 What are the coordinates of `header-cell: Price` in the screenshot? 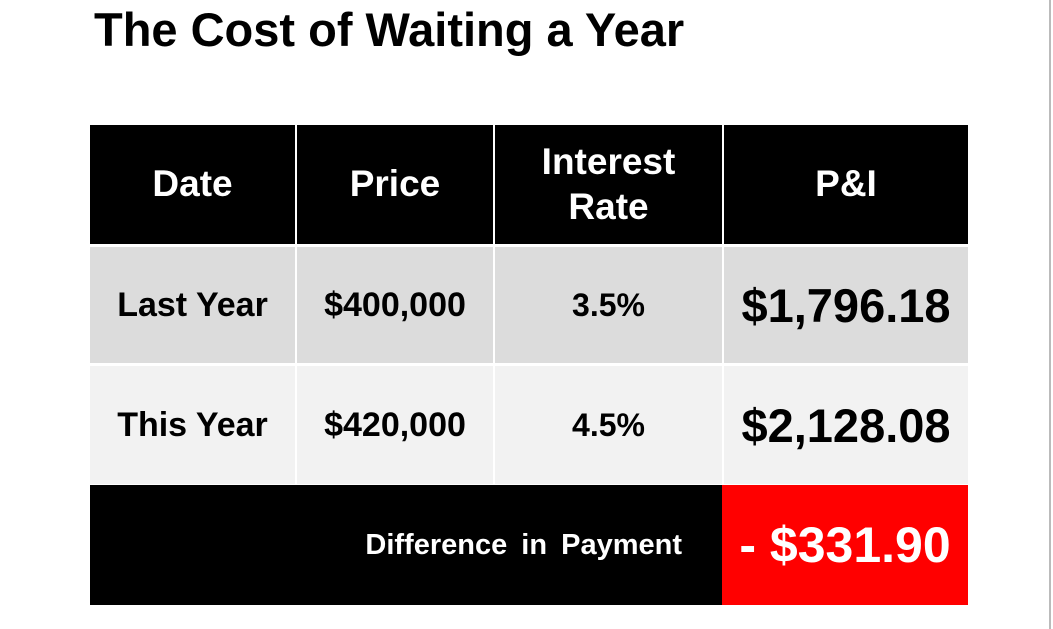 It's located at (395, 184).